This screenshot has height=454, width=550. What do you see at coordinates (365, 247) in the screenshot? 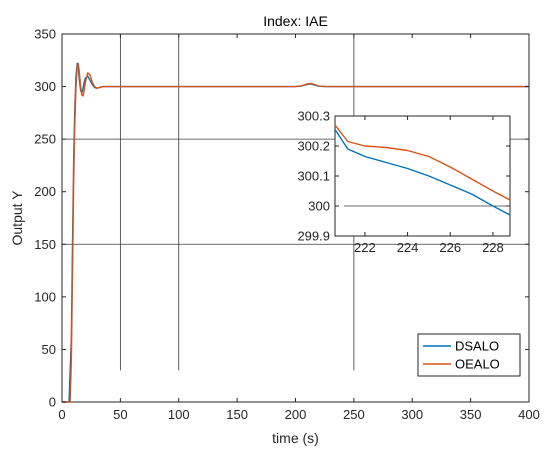
I see `inset-x-tick-label-222: 222` at bounding box center [365, 247].